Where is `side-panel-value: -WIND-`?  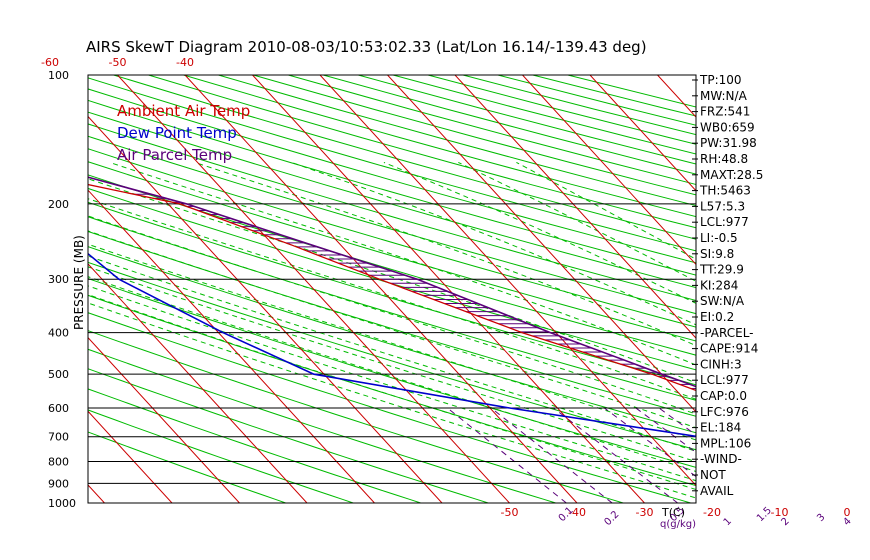 side-panel-value: -WIND- is located at coordinates (721, 459).